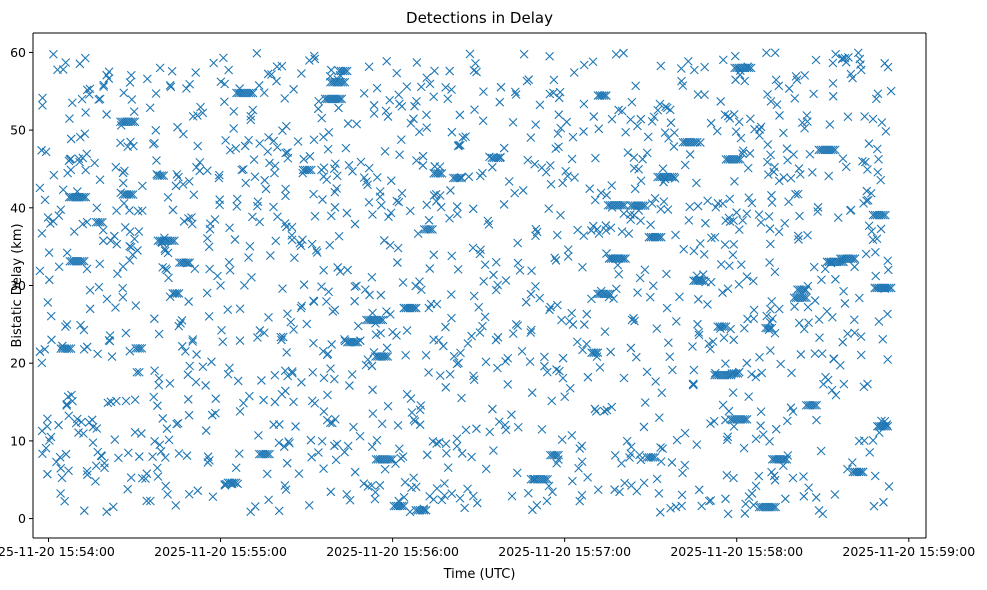 This screenshot has width=987, height=590. What do you see at coordinates (736, 551) in the screenshot?
I see `x-tick-label: 2025-11-20 15:58:00` at bounding box center [736, 551].